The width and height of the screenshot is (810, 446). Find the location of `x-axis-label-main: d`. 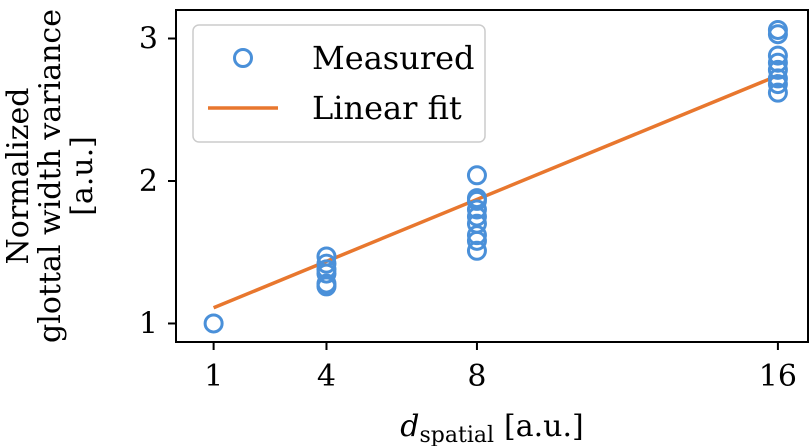

x-axis-label-main: d is located at coordinates (409, 426).